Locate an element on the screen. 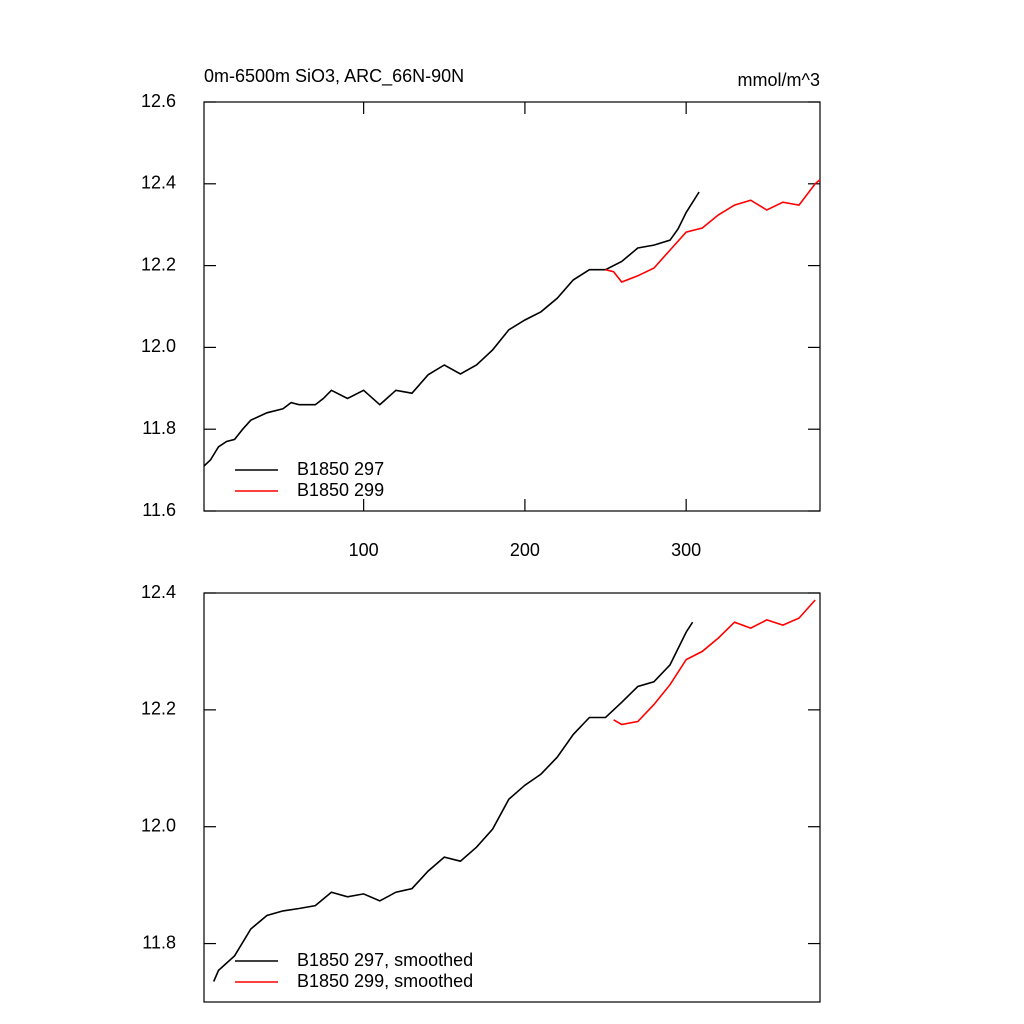 The image size is (1024, 1024). y-tick-label: 12.6 is located at coordinates (158, 101).